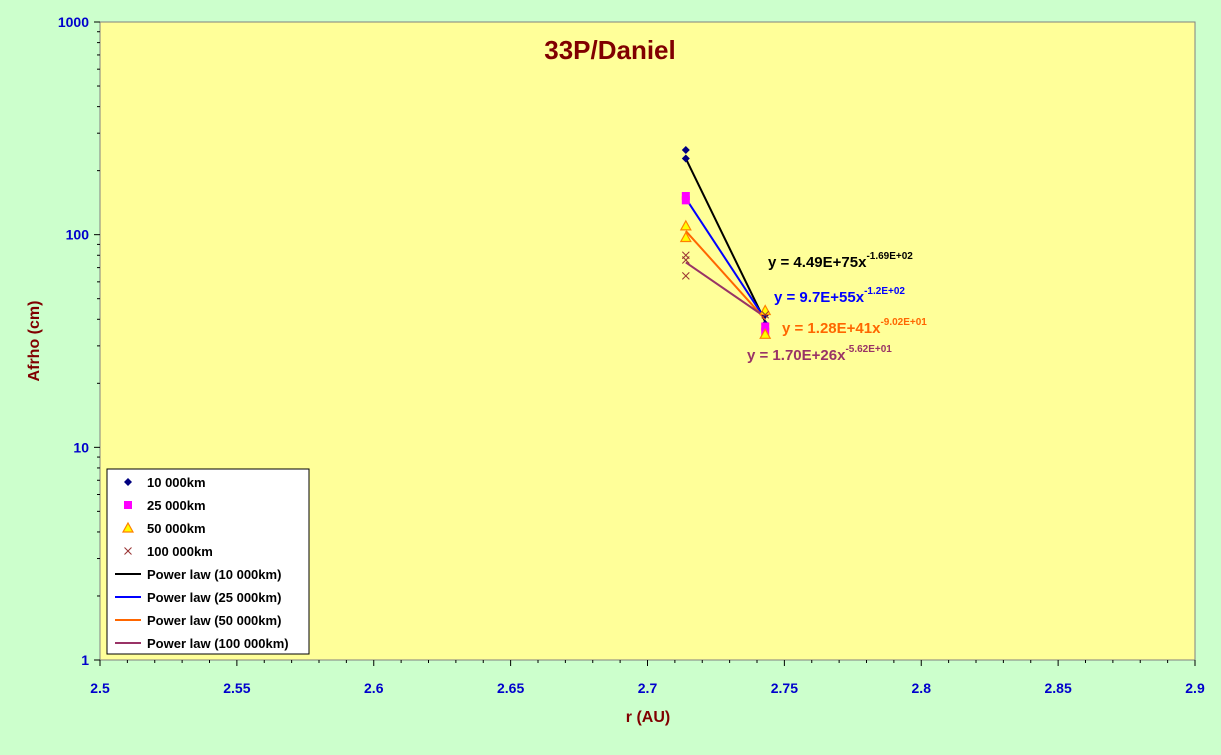 The width and height of the screenshot is (1221, 755). I want to click on equation-base: y = 9.7E+55x, so click(819, 297).